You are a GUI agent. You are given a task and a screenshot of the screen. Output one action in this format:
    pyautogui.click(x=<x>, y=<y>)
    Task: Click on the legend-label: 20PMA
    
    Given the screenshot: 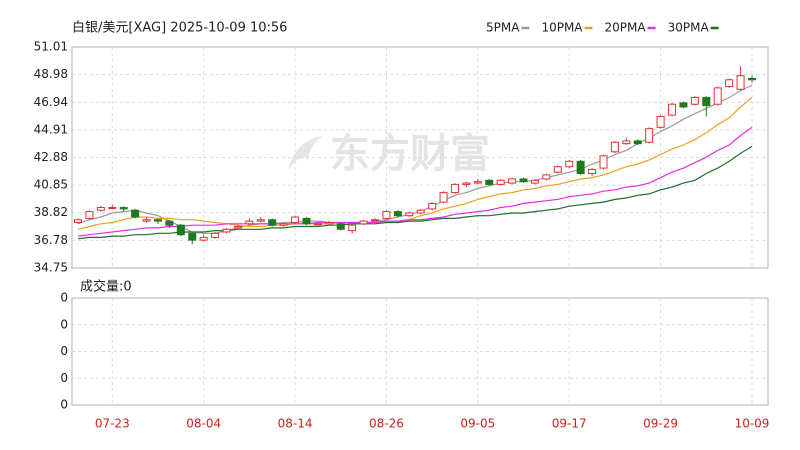 What is the action you would take?
    pyautogui.click(x=626, y=28)
    